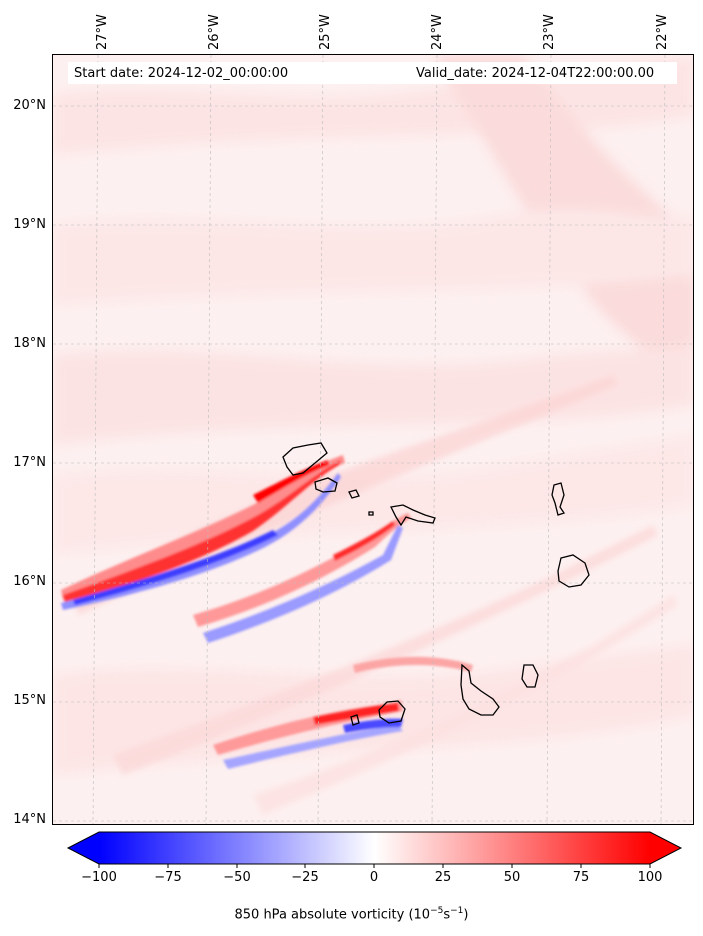 The image size is (703, 936). What do you see at coordinates (549, 32) in the screenshot?
I see `lon-label-23w: 23°W` at bounding box center [549, 32].